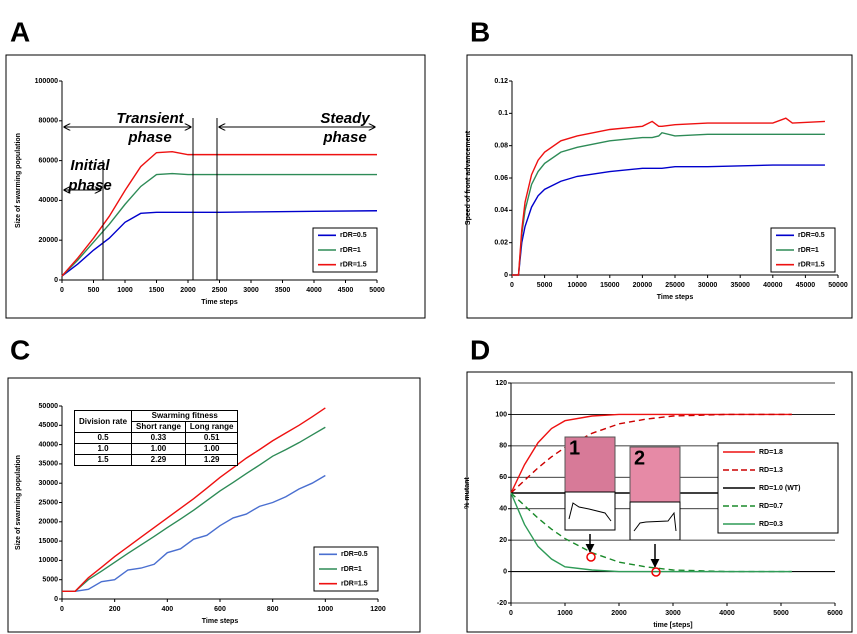  Describe the element at coordinates (211, 460) in the screenshot. I see `table-cell: 1.29` at that location.